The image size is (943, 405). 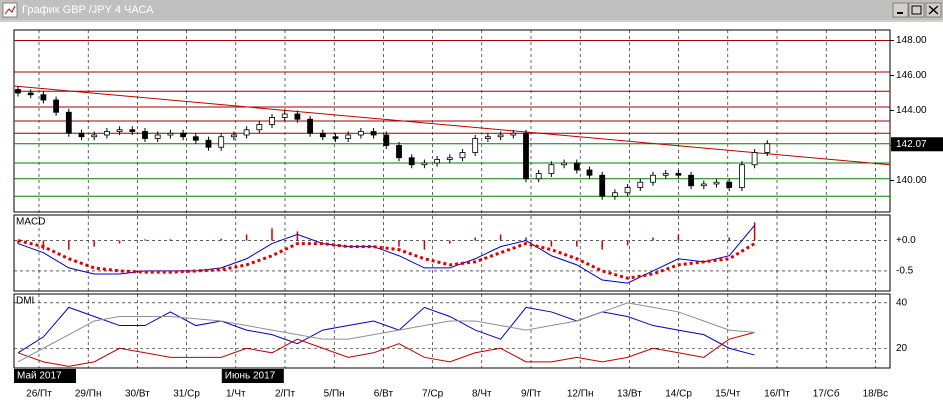 I want to click on maximize-button, so click(x=916, y=10).